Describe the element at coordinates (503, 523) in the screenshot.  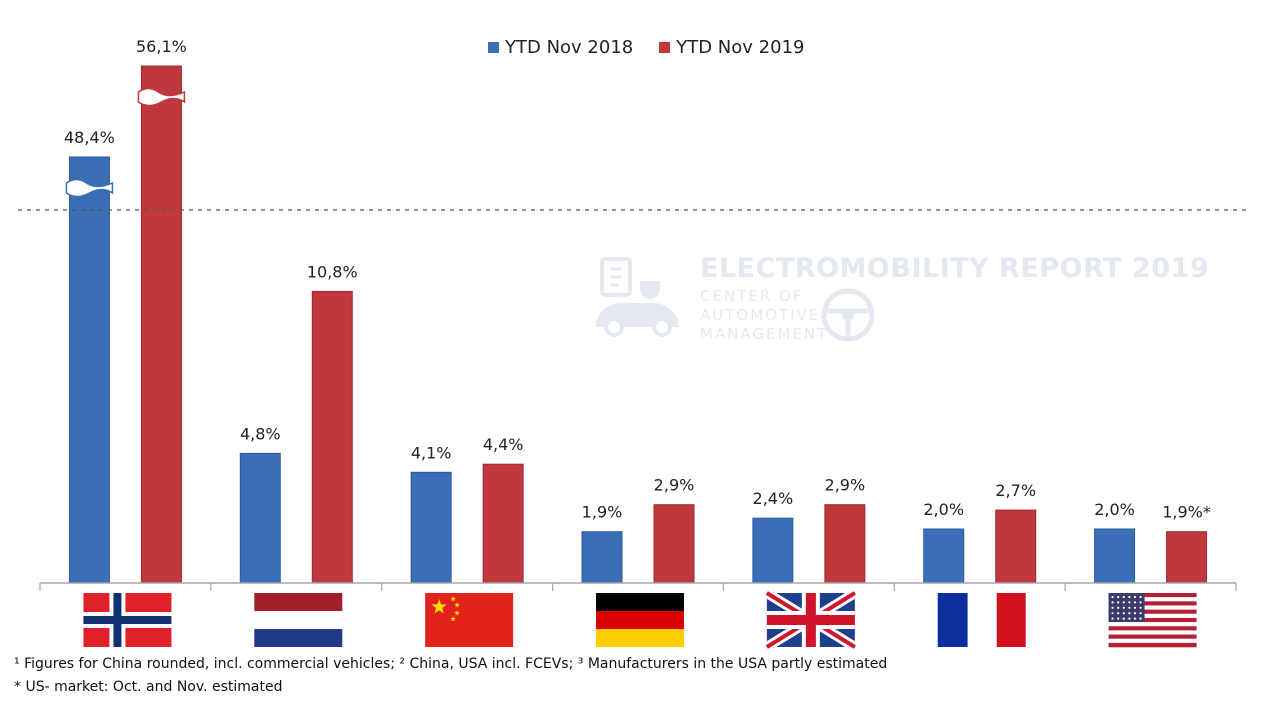
I see `bar-2019-china` at that location.